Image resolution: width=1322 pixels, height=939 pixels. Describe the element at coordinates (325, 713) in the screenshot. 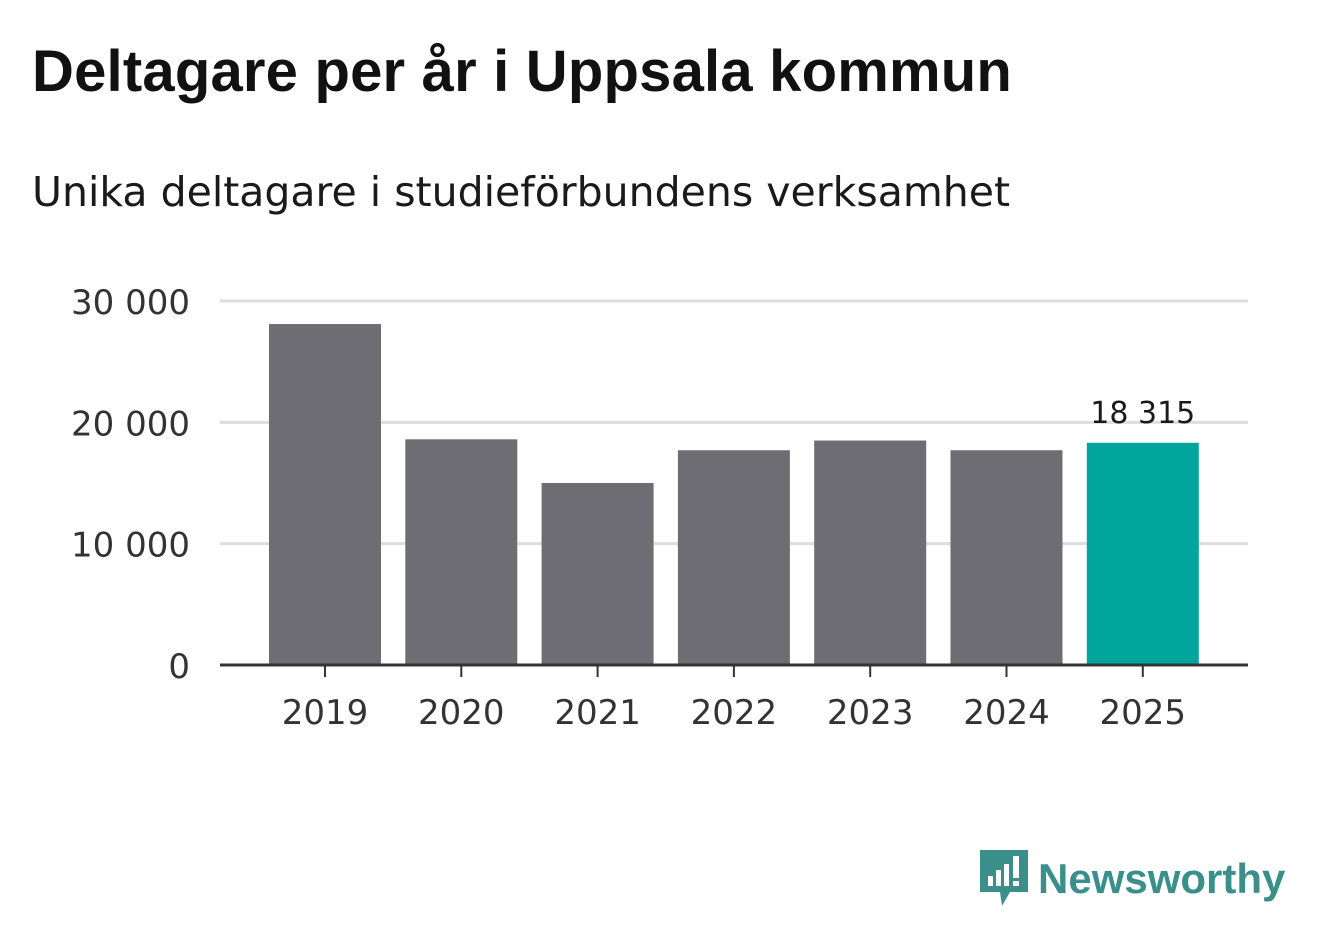

I see `x-tick-label: 2019` at that location.